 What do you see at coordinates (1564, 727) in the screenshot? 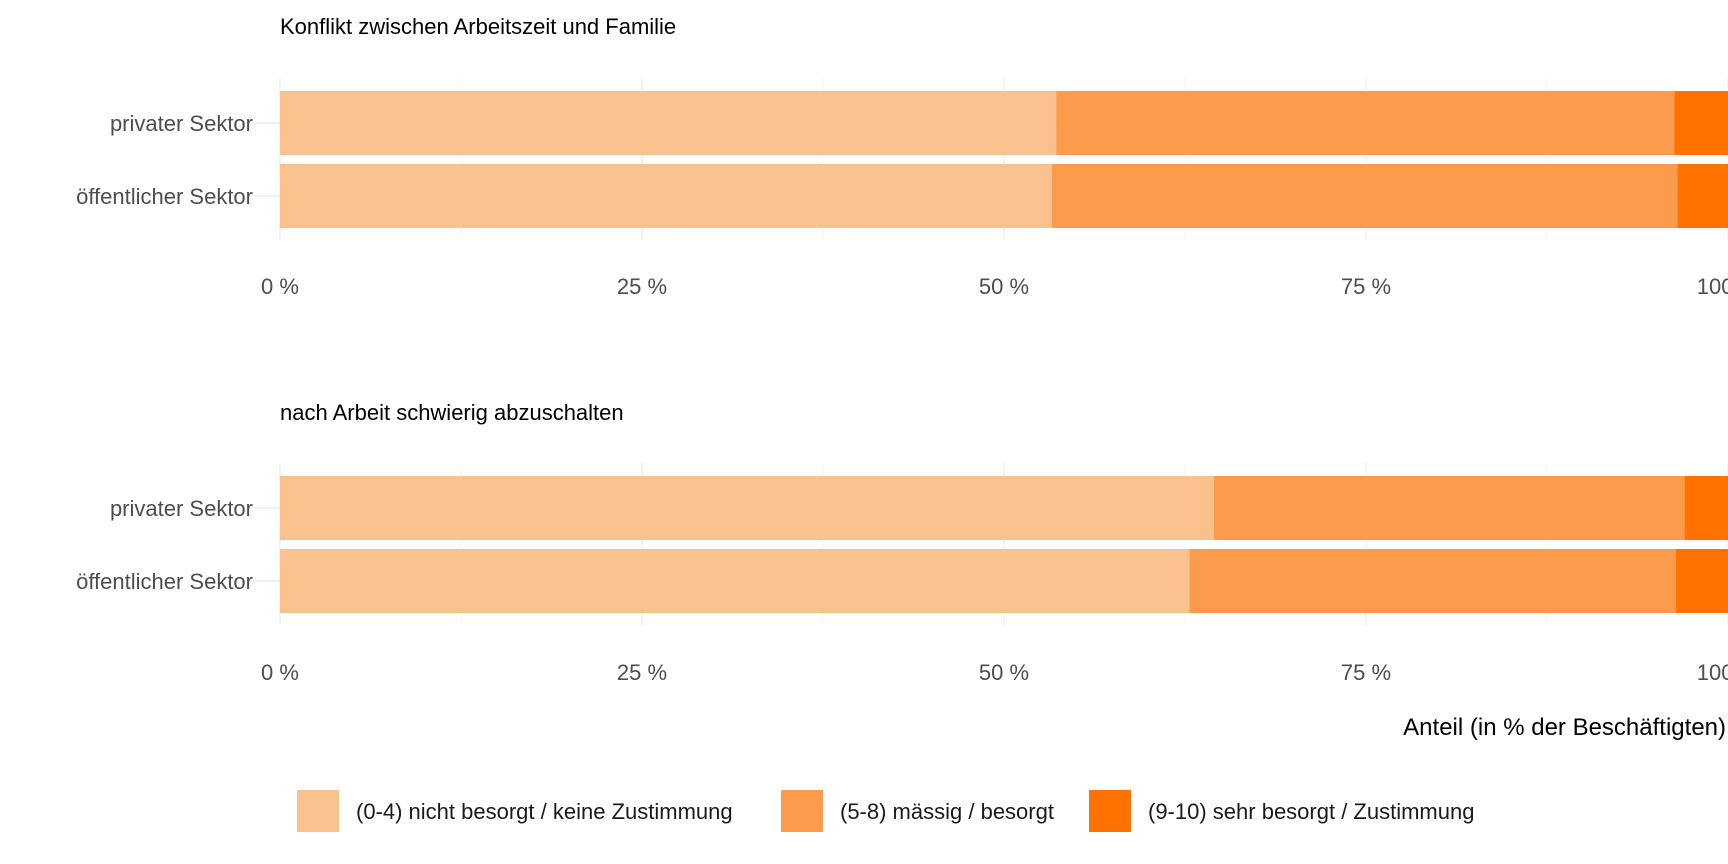
I see `x-axis-label: Anteil (in % der Beschäftigten)` at bounding box center [1564, 727].